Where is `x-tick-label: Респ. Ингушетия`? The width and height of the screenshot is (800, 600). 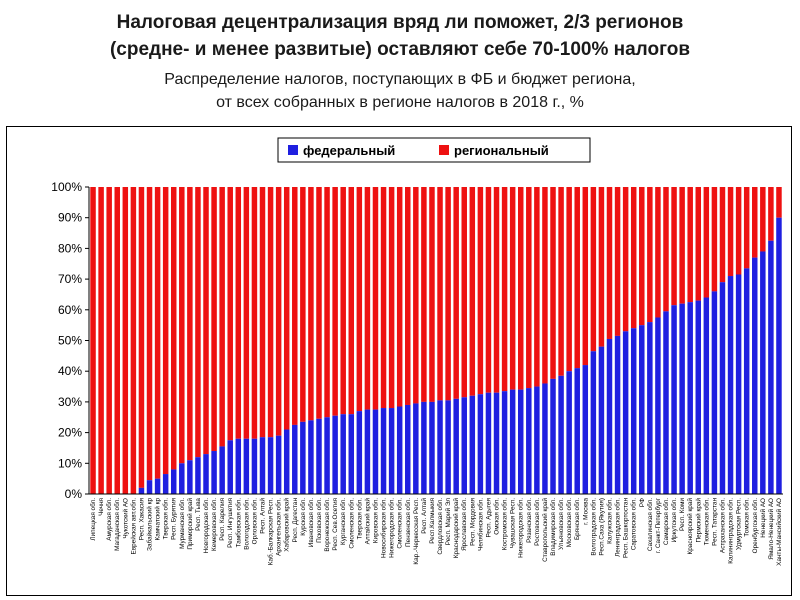
x-tick-label: Респ. Ингушетия is located at coordinates (230, 522).